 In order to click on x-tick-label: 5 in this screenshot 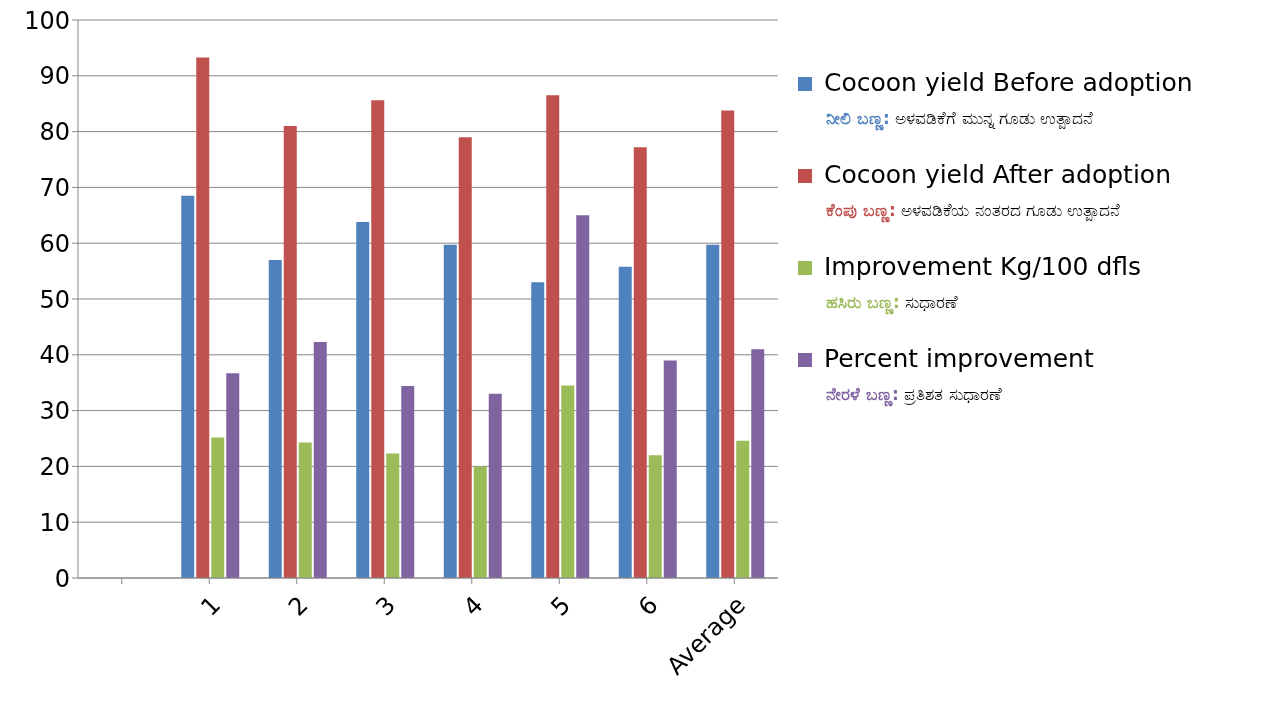, I will do `click(560, 606)`.